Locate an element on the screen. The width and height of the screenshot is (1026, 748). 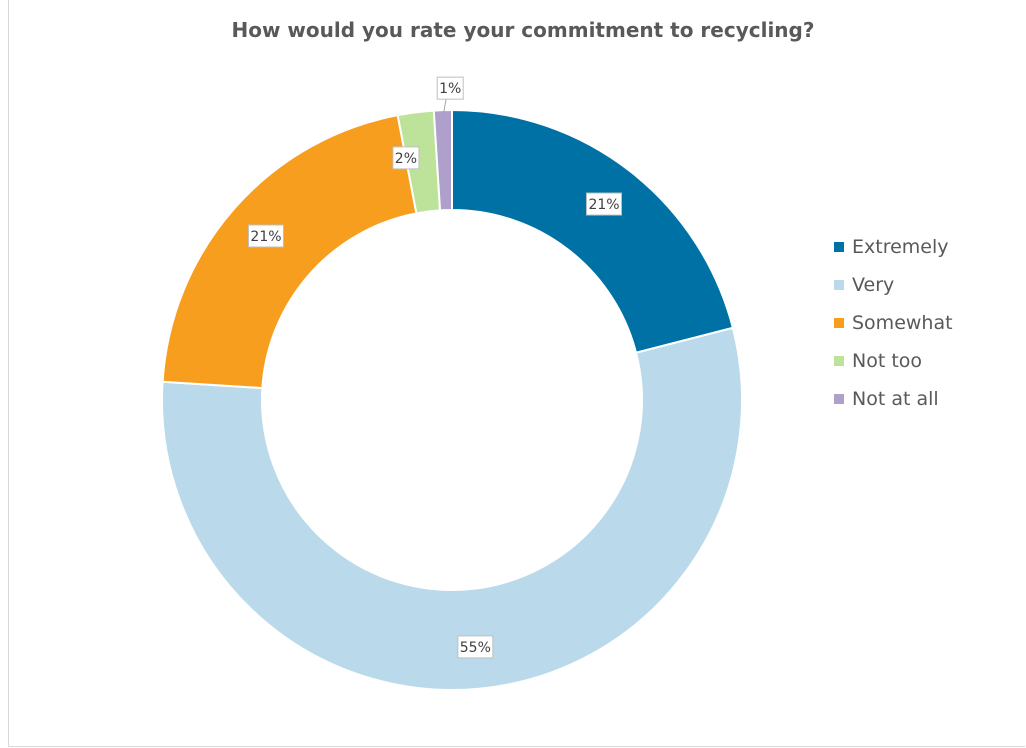
legend-swatch-extremely is located at coordinates (839, 247).